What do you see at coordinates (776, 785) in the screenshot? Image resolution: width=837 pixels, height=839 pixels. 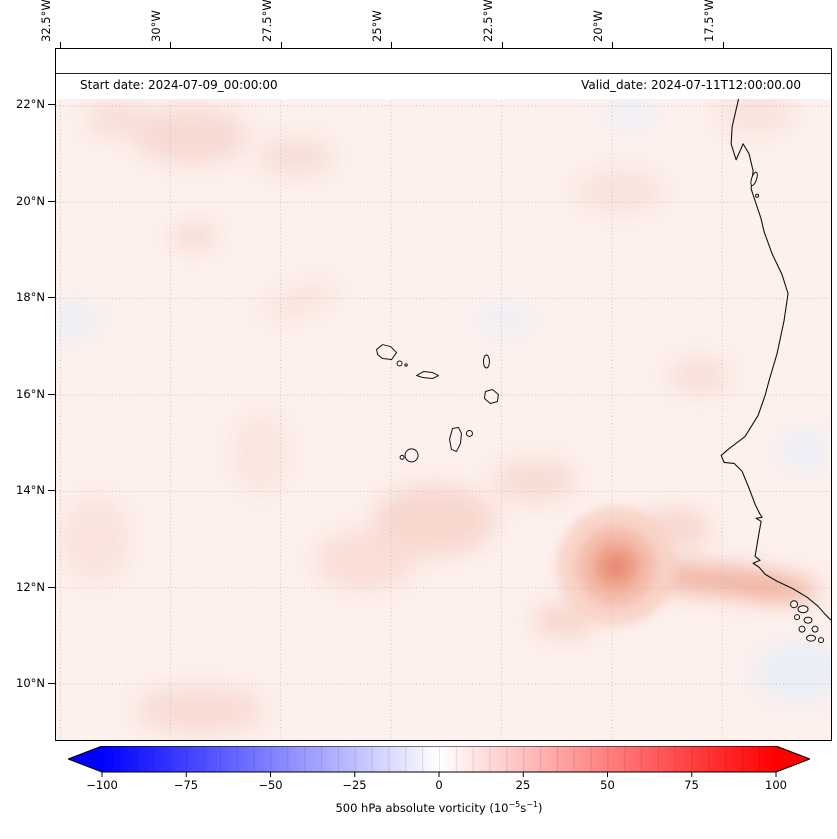 I see `colorbar-tick-label: 100` at bounding box center [776, 785].